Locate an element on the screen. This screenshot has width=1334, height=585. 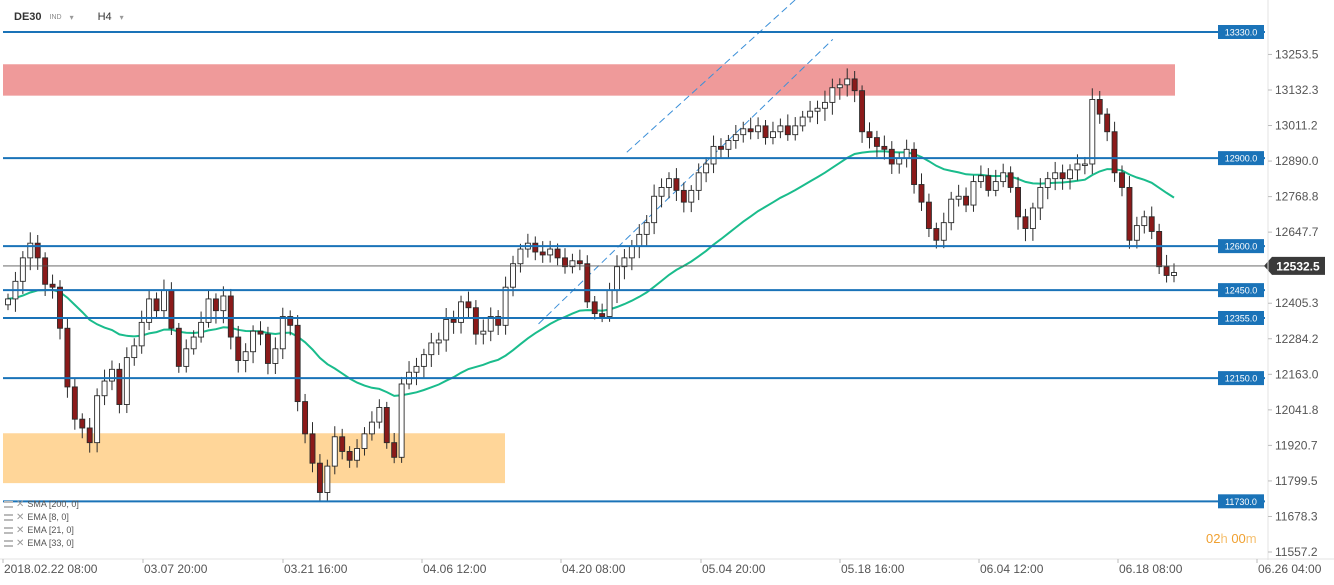
support-zone is located at coordinates (254, 458).